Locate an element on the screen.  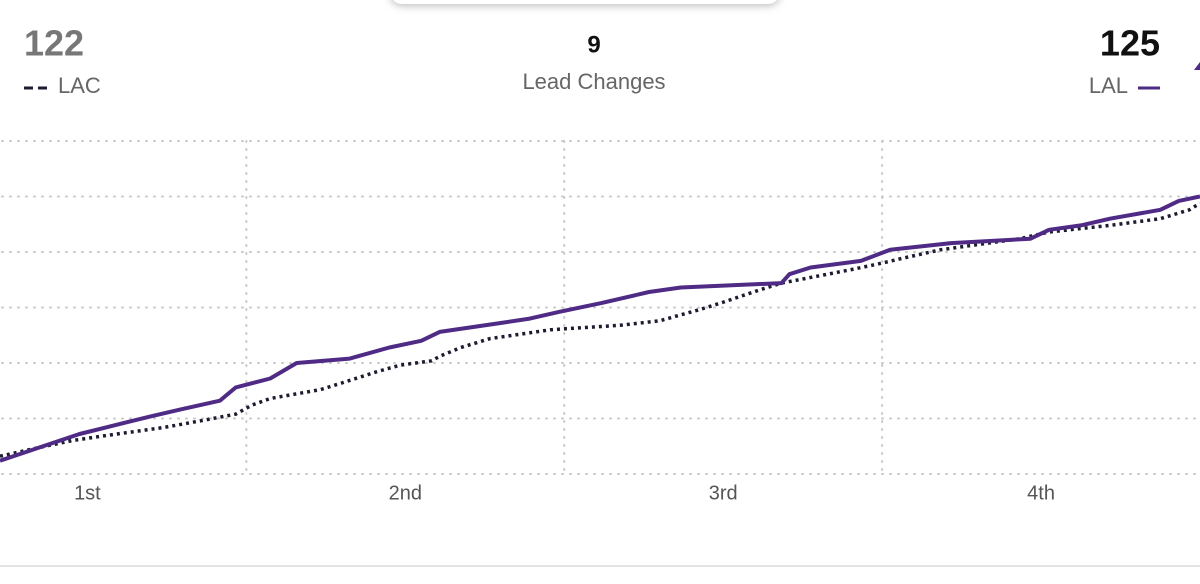
lead-changes-count: 9 is located at coordinates (593, 44).